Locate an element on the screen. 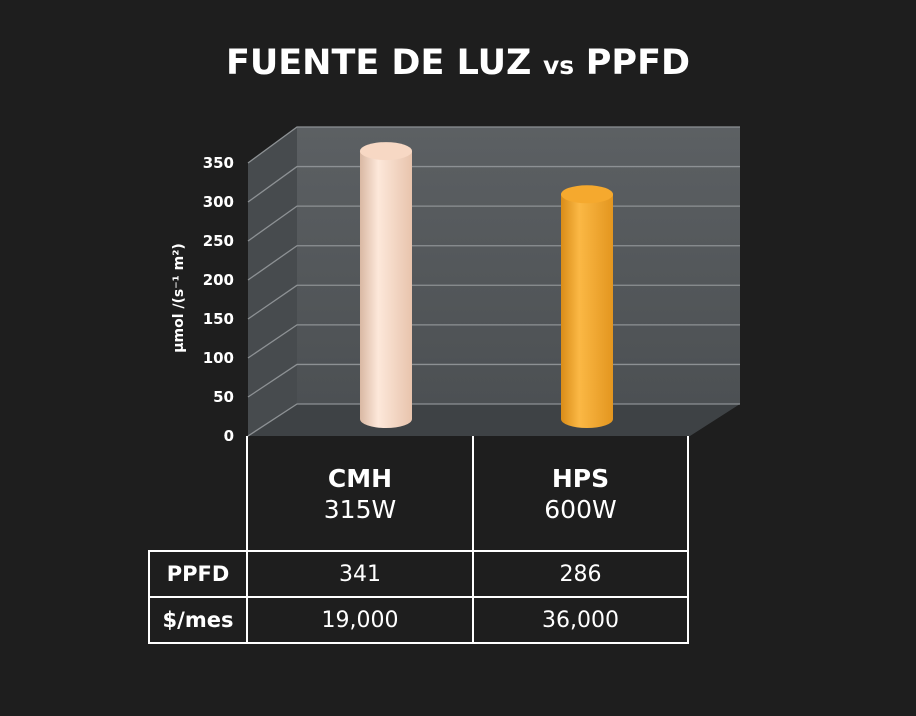 This screenshot has width=916, height=716. table-cell-ppfd-hps: 286 is located at coordinates (580, 574).